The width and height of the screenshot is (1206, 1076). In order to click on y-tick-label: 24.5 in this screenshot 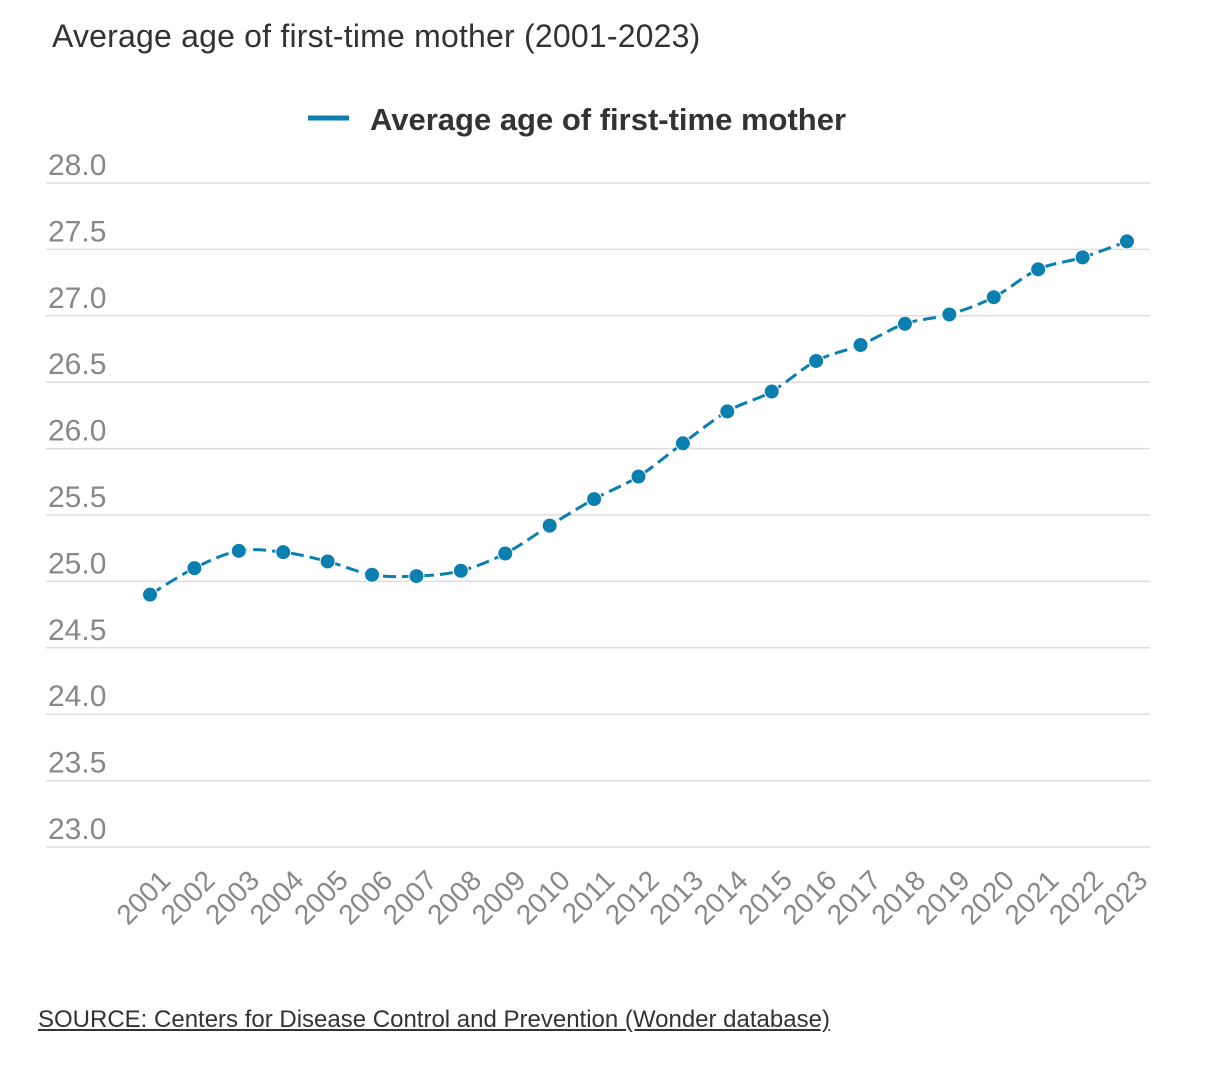, I will do `click(77, 630)`.